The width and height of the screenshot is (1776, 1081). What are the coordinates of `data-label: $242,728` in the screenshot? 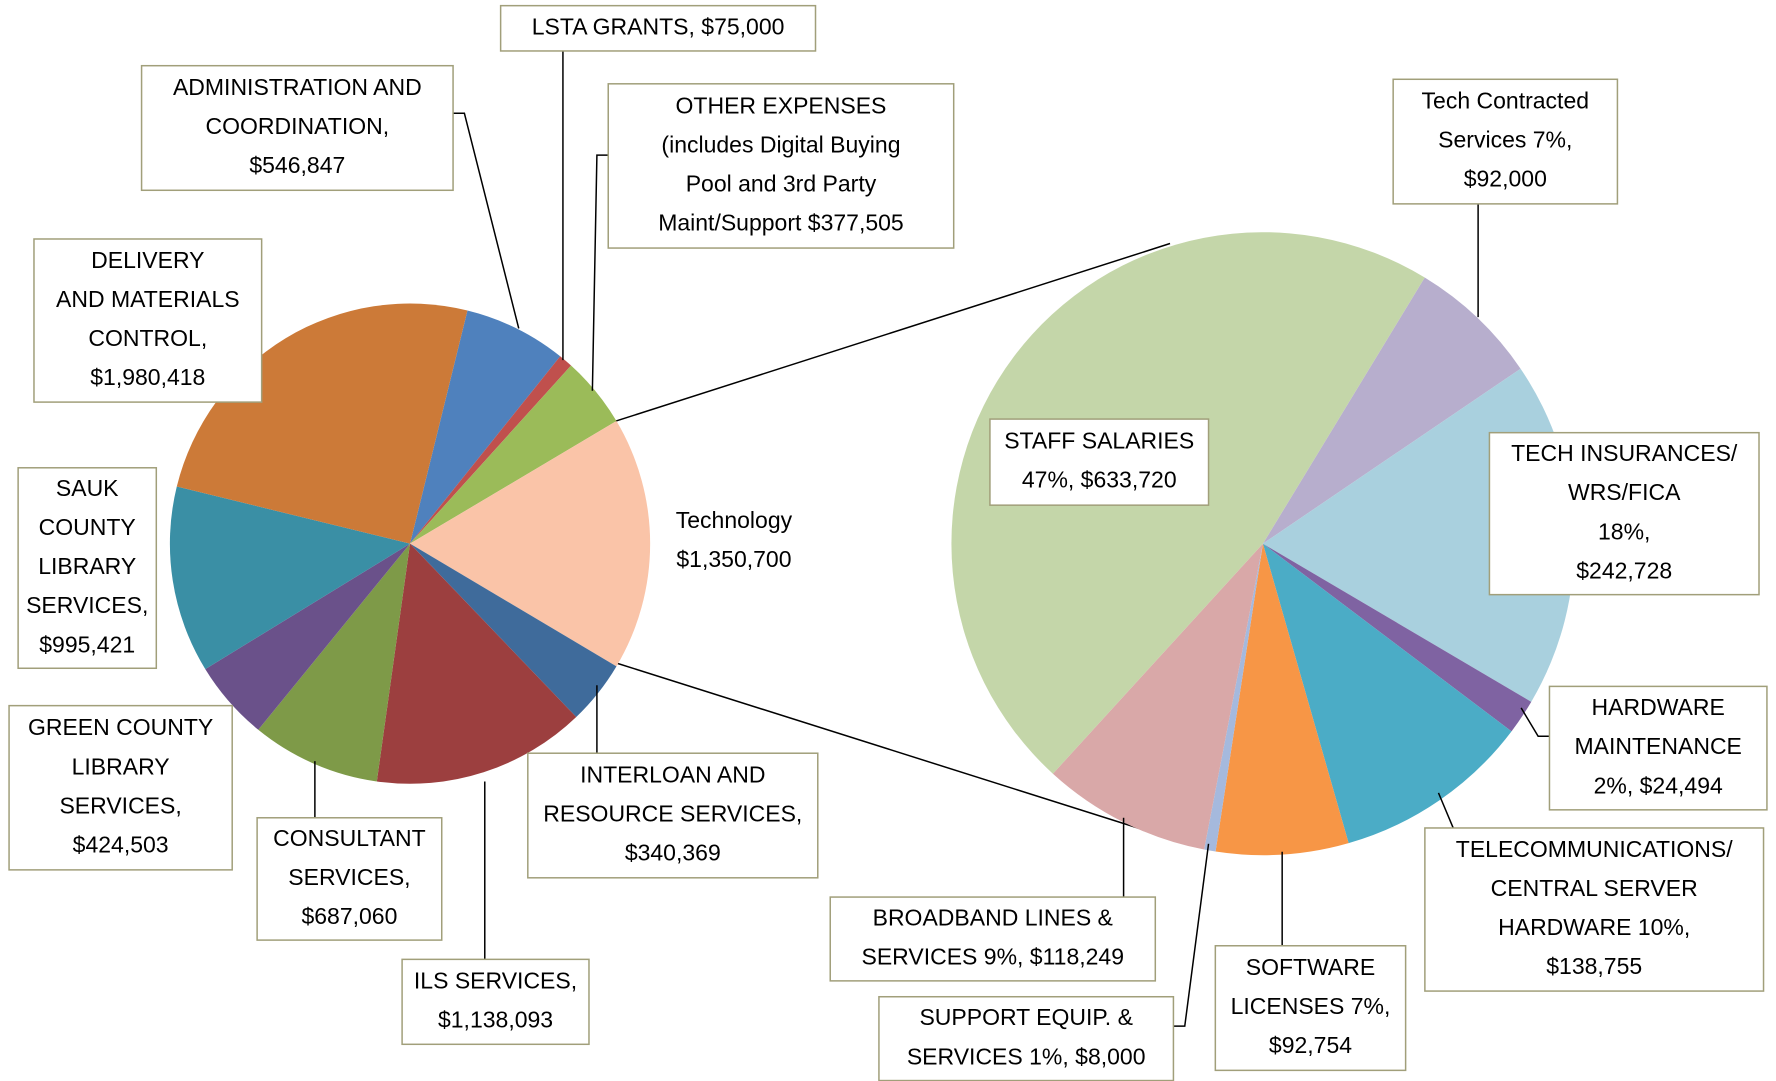 It's located at (1624, 570).